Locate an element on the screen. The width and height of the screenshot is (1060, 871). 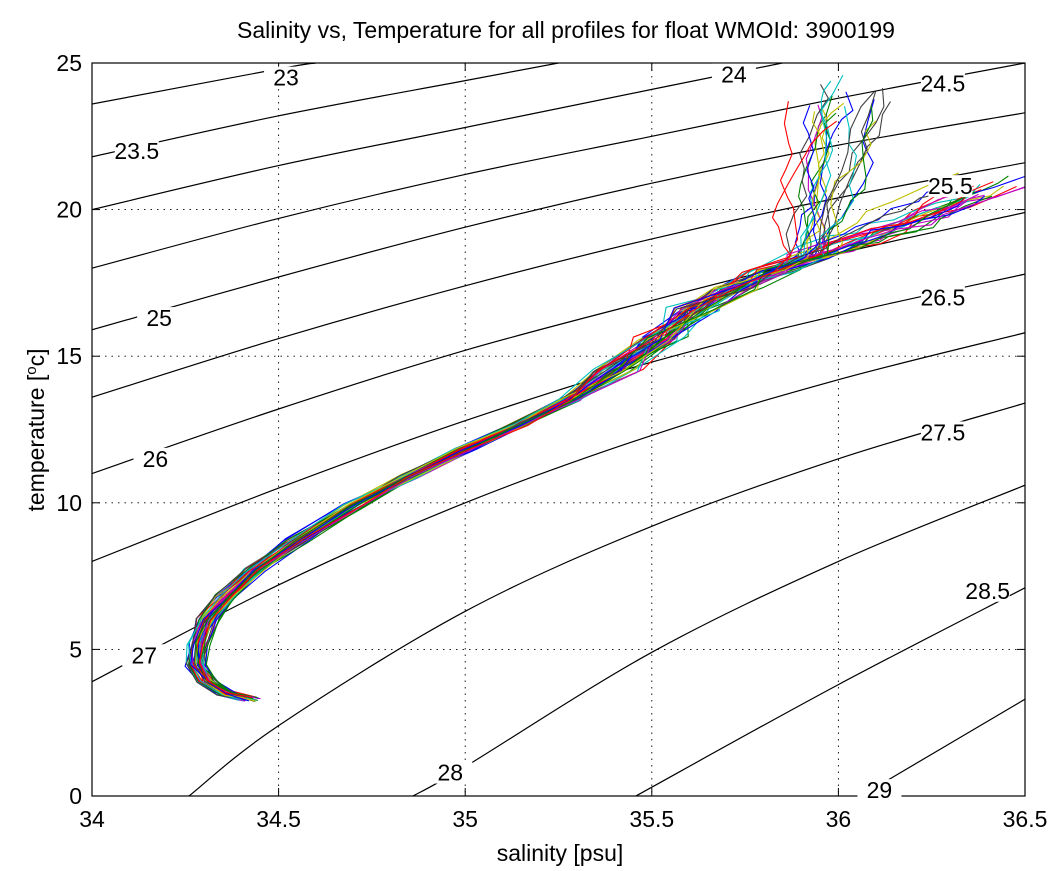
contour-label: 28 is located at coordinates (450, 773).